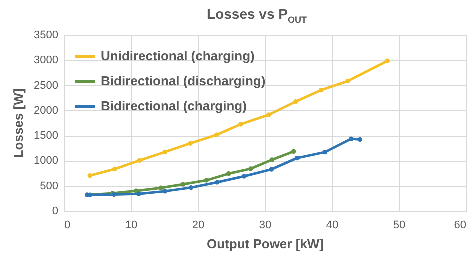 This screenshot has height=273, width=474. Describe the element at coordinates (46, 60) in the screenshot. I see `y-tick-label: 3000` at that location.